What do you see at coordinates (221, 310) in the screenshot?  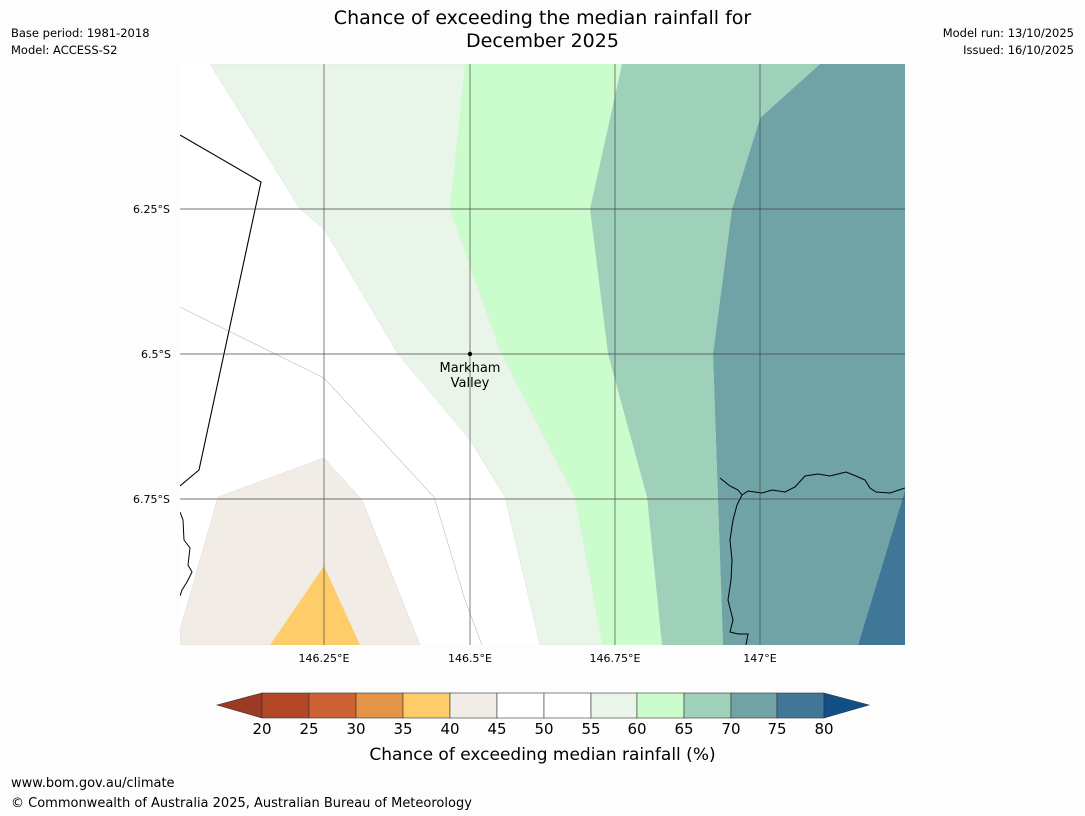 I see `border-line` at bounding box center [221, 310].